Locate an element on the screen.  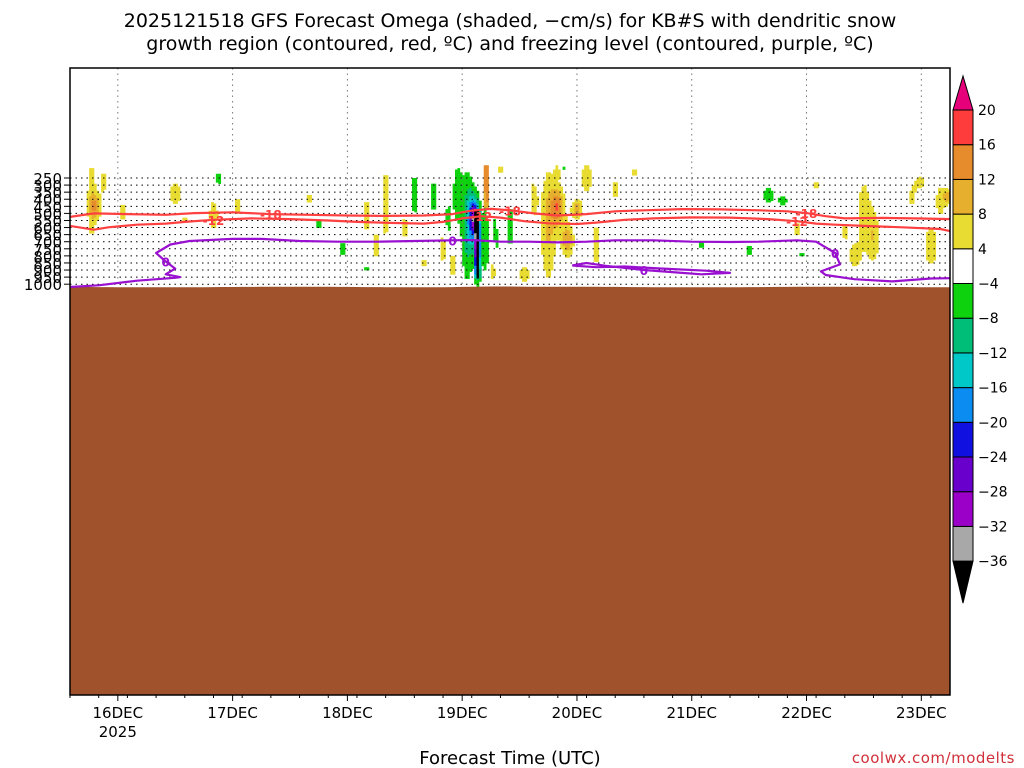
y-tick-label: 450 is located at coordinates (47, 207).